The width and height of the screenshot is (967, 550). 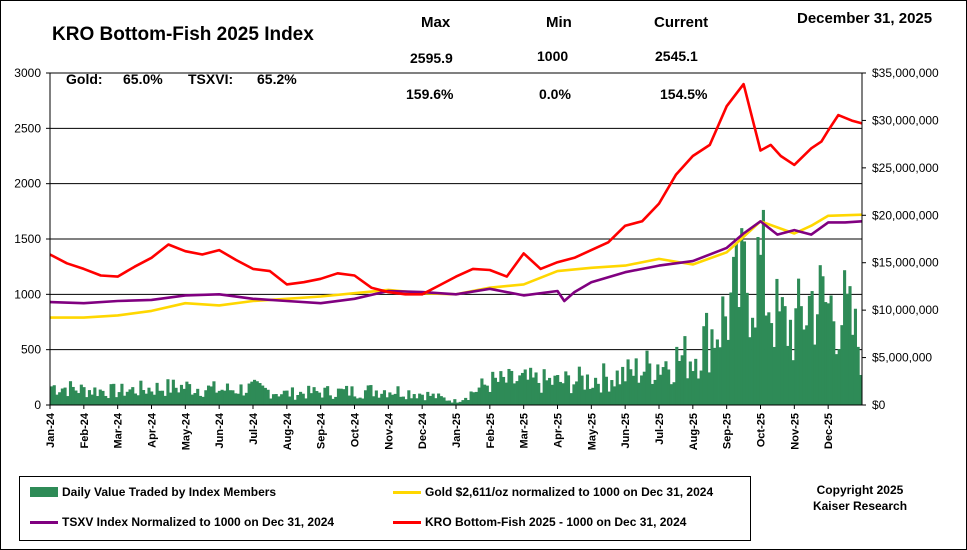 What do you see at coordinates (684, 94) in the screenshot?
I see `current-pct: 154.5%` at bounding box center [684, 94].